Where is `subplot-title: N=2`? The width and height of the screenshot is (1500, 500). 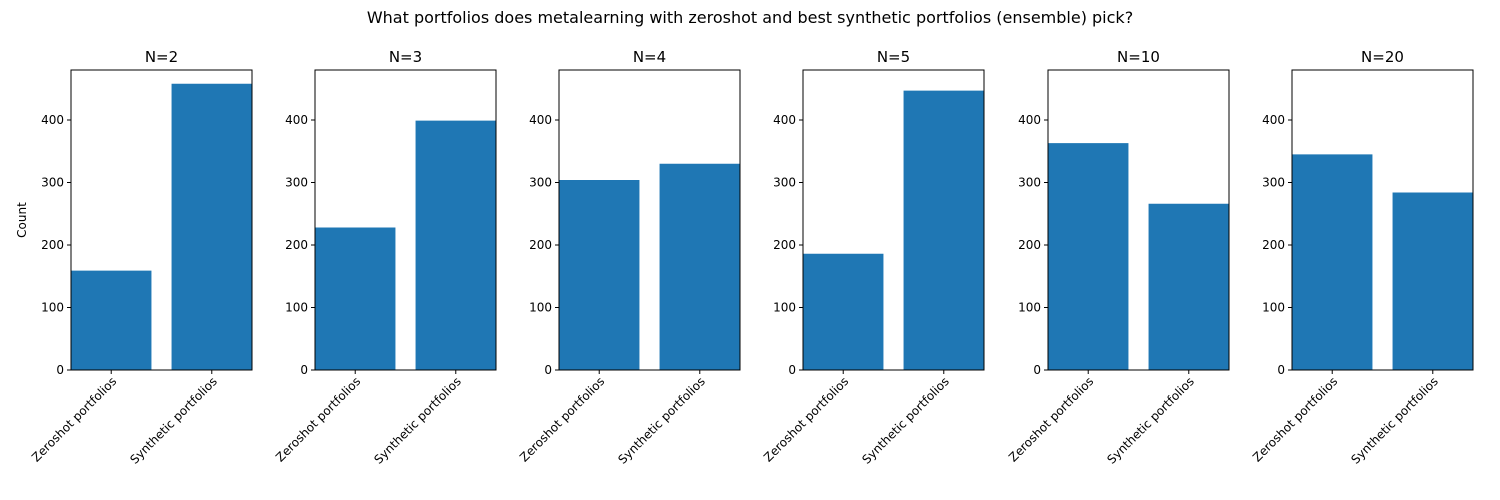
subplot-title: N=2 is located at coordinates (161, 57).